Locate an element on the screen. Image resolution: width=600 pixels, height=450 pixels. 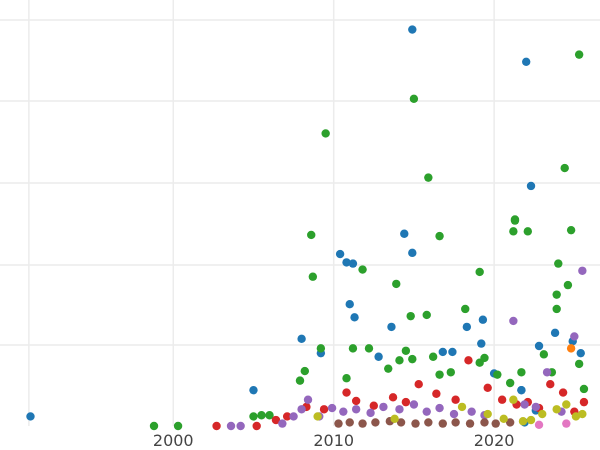
x-tick-labels: 2000 2010 2020 is located at coordinates (334, 440).